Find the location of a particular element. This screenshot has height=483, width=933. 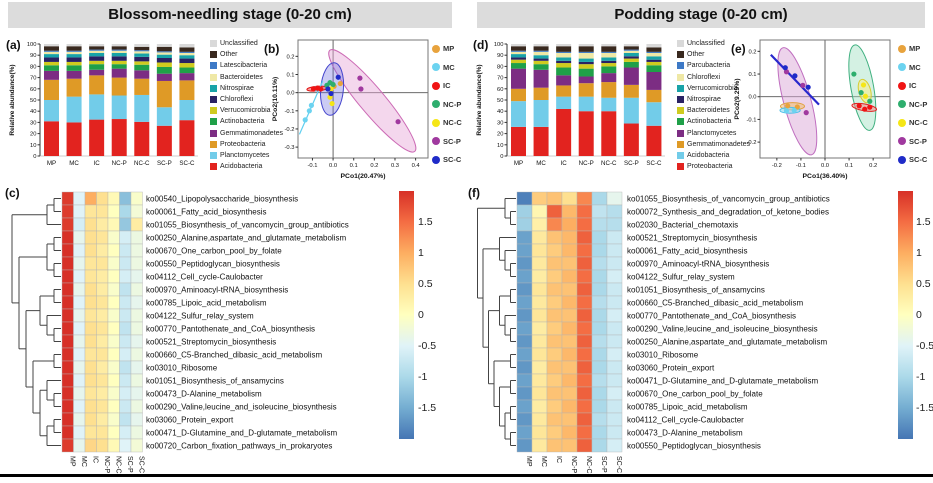

sample-point-SC-C is located at coordinates (338, 77).